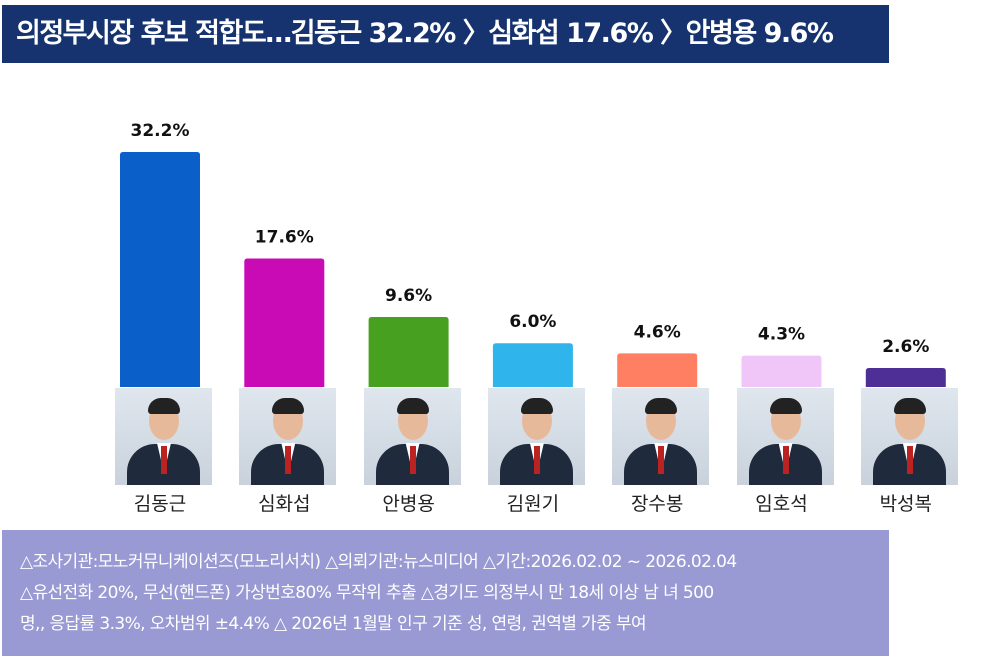 The height and width of the screenshot is (663, 990). What do you see at coordinates (160, 504) in the screenshot?
I see `category-label: 김동근` at bounding box center [160, 504].